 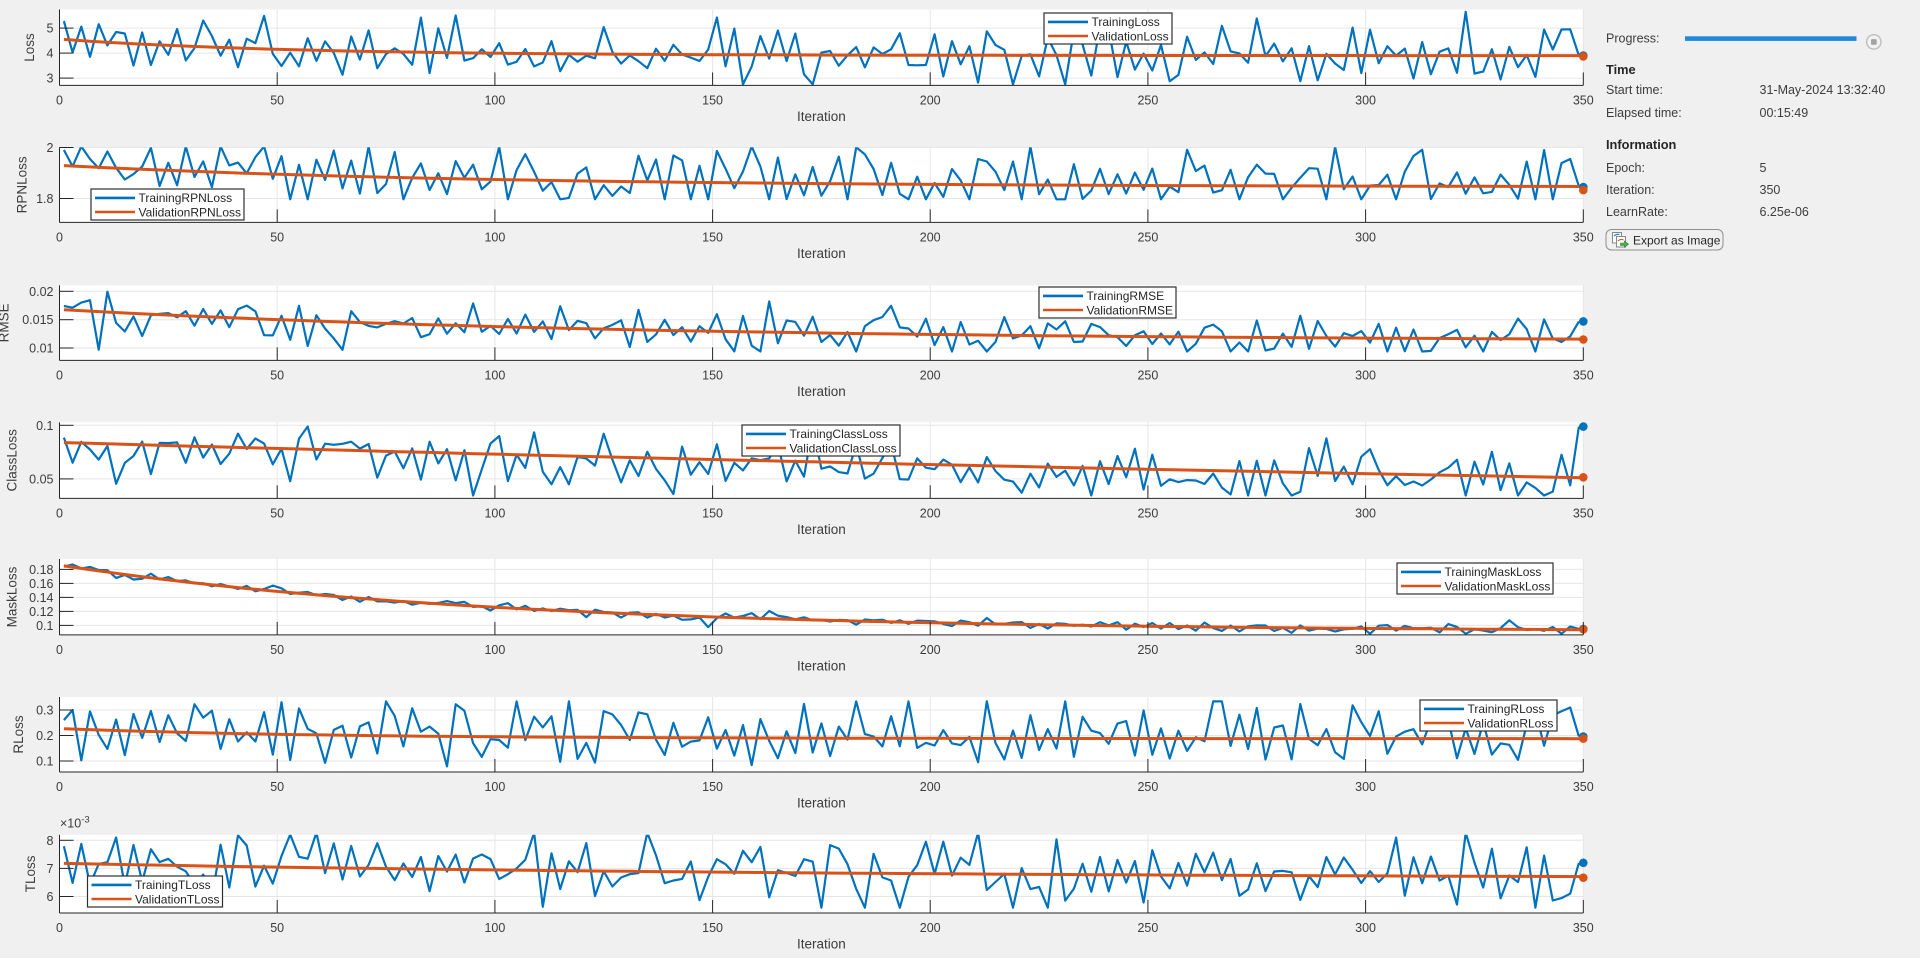 What do you see at coordinates (50, 869) in the screenshot?
I see `svg-text: 7` at bounding box center [50, 869].